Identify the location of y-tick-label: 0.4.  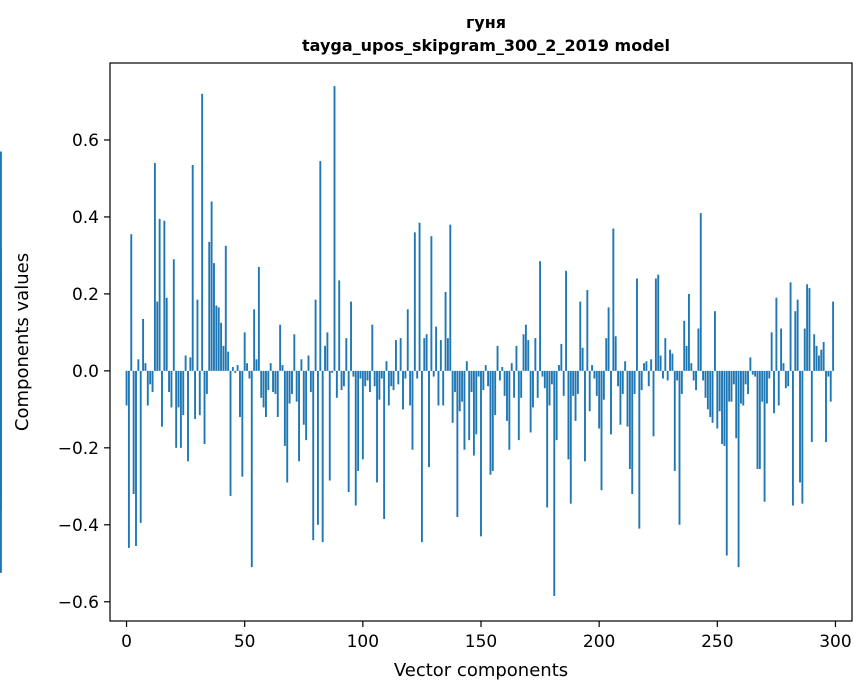
(85, 218).